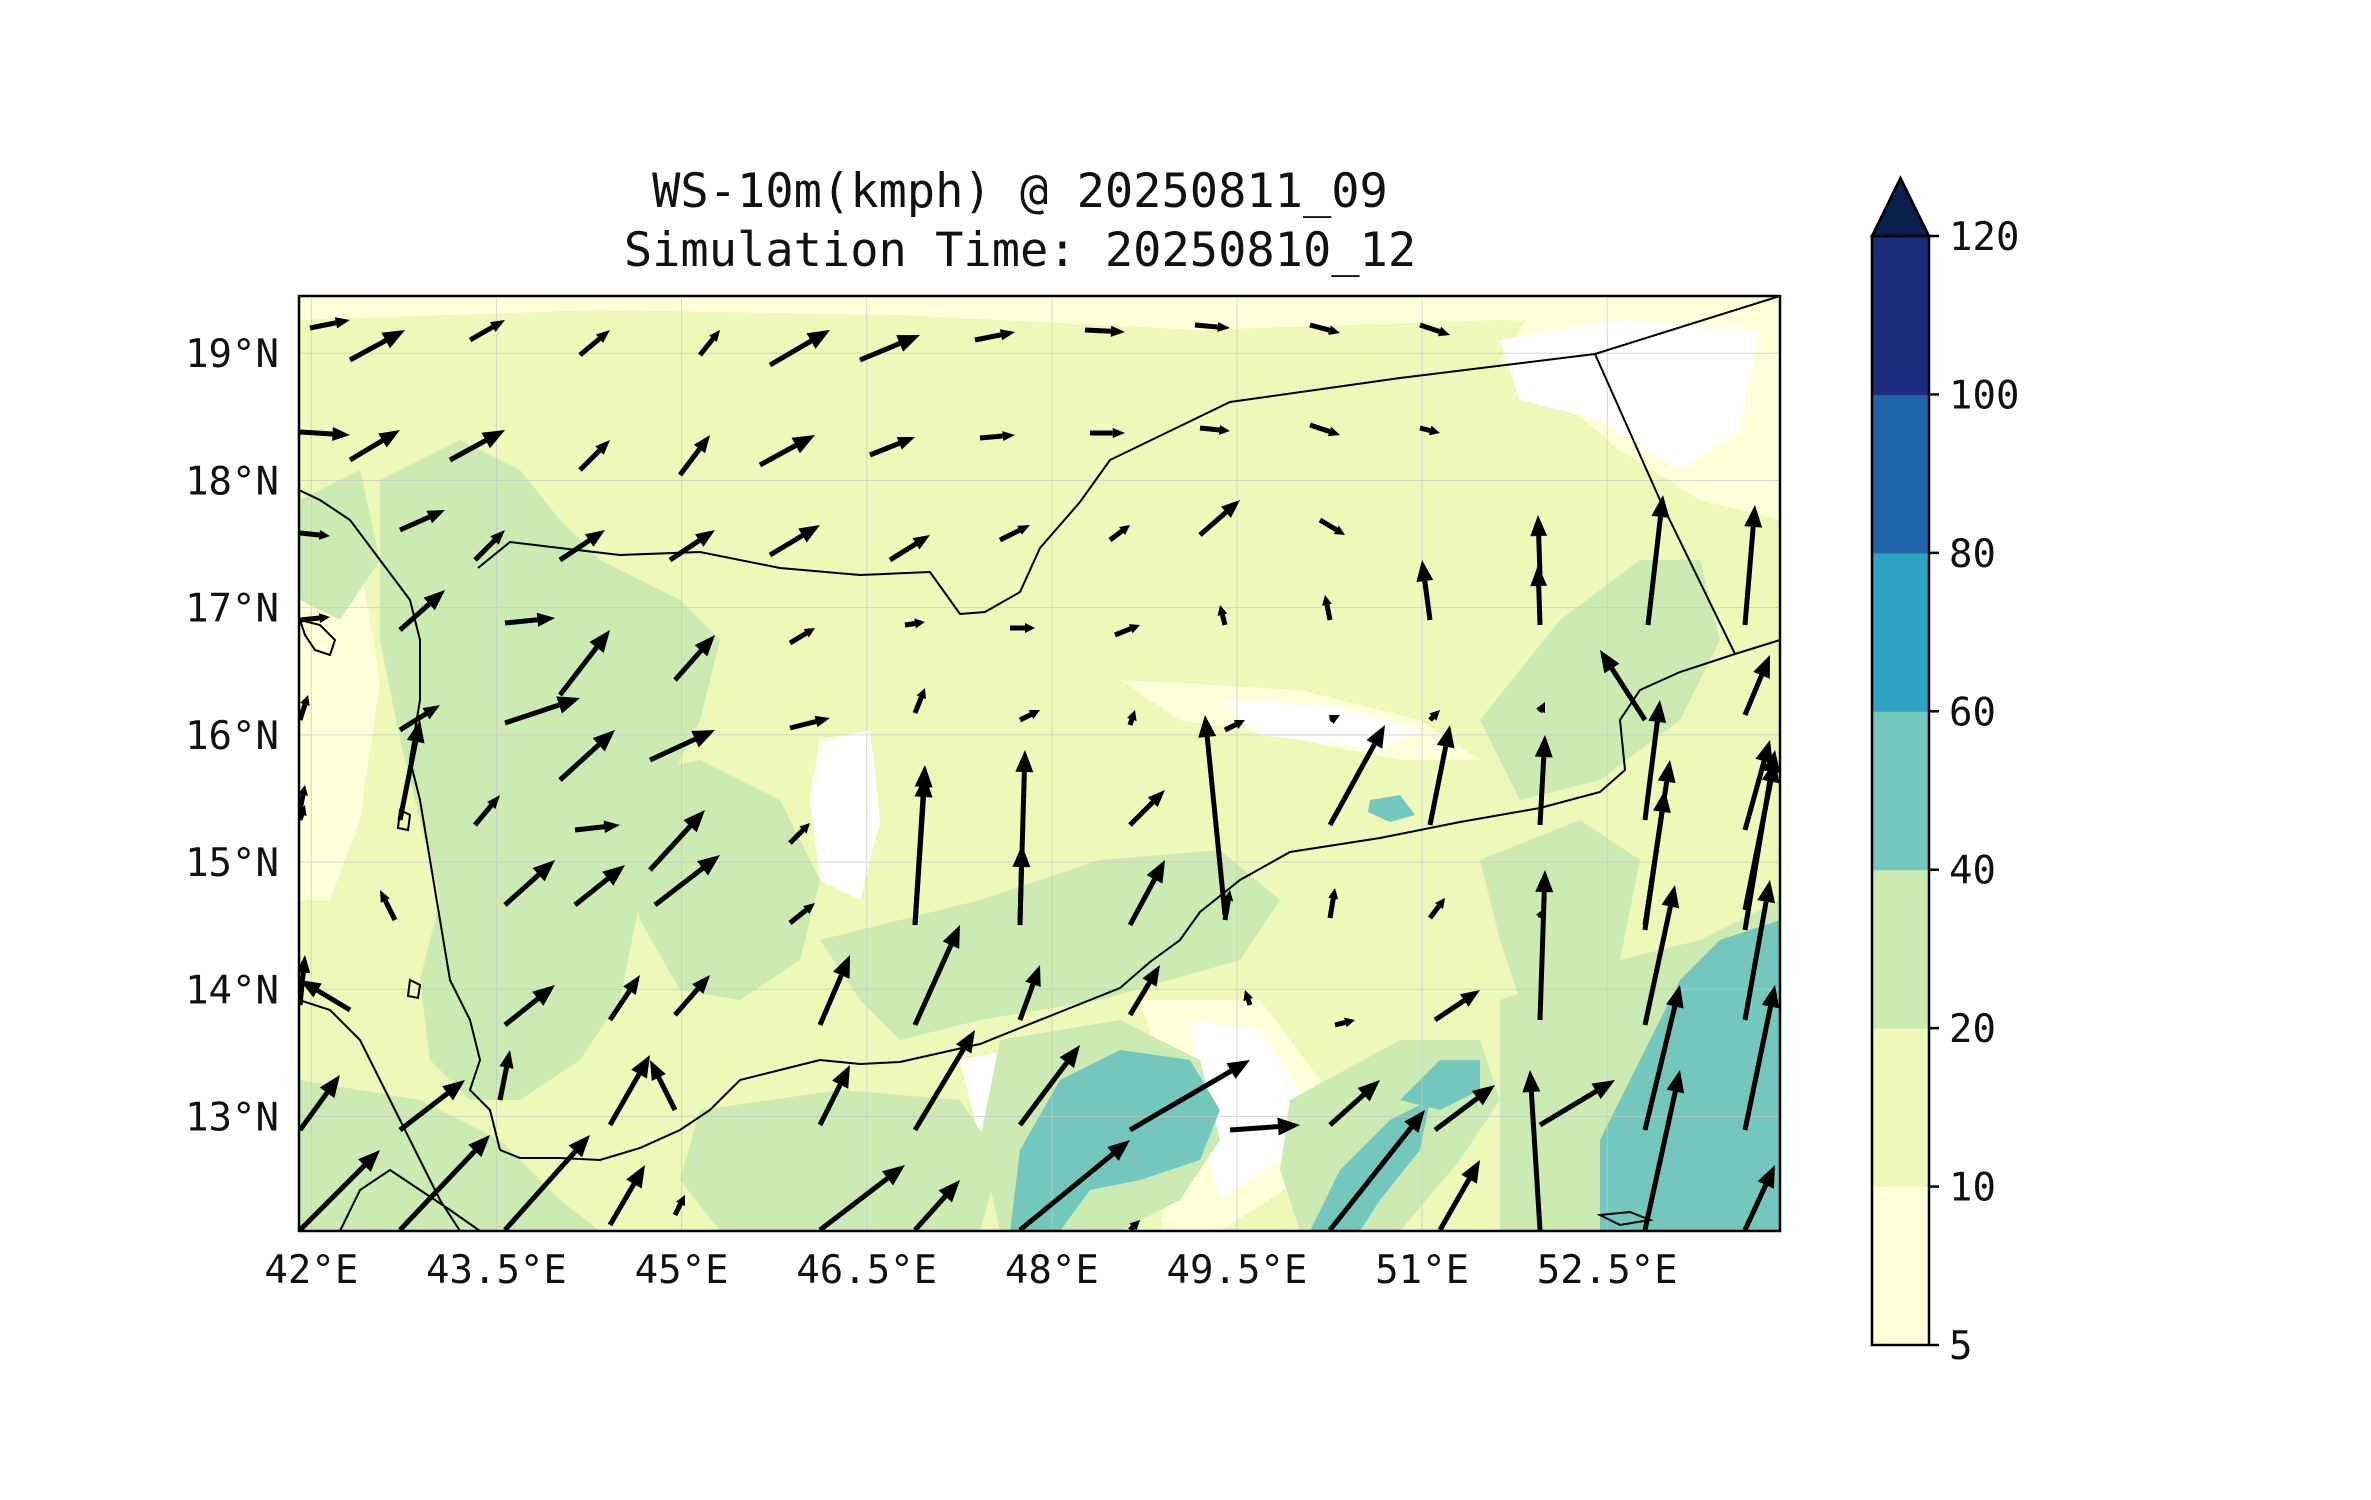  I want to click on western-coastline, so click(400, 820).